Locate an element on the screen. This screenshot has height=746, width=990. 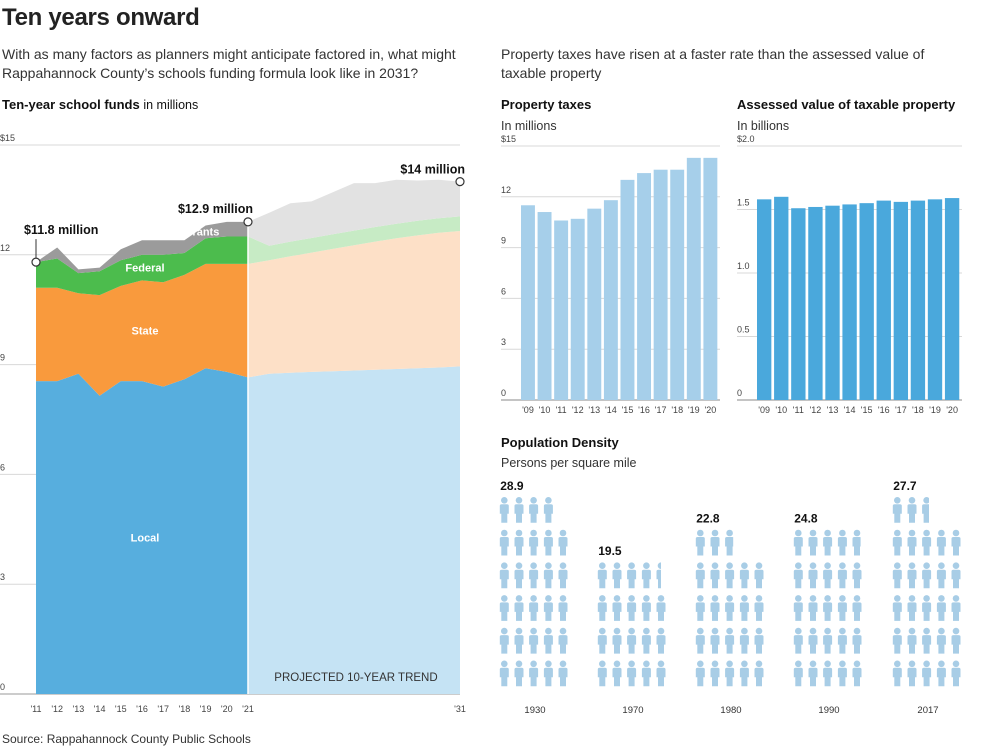
area-x-tick-label: '11 is located at coordinates (35, 709).